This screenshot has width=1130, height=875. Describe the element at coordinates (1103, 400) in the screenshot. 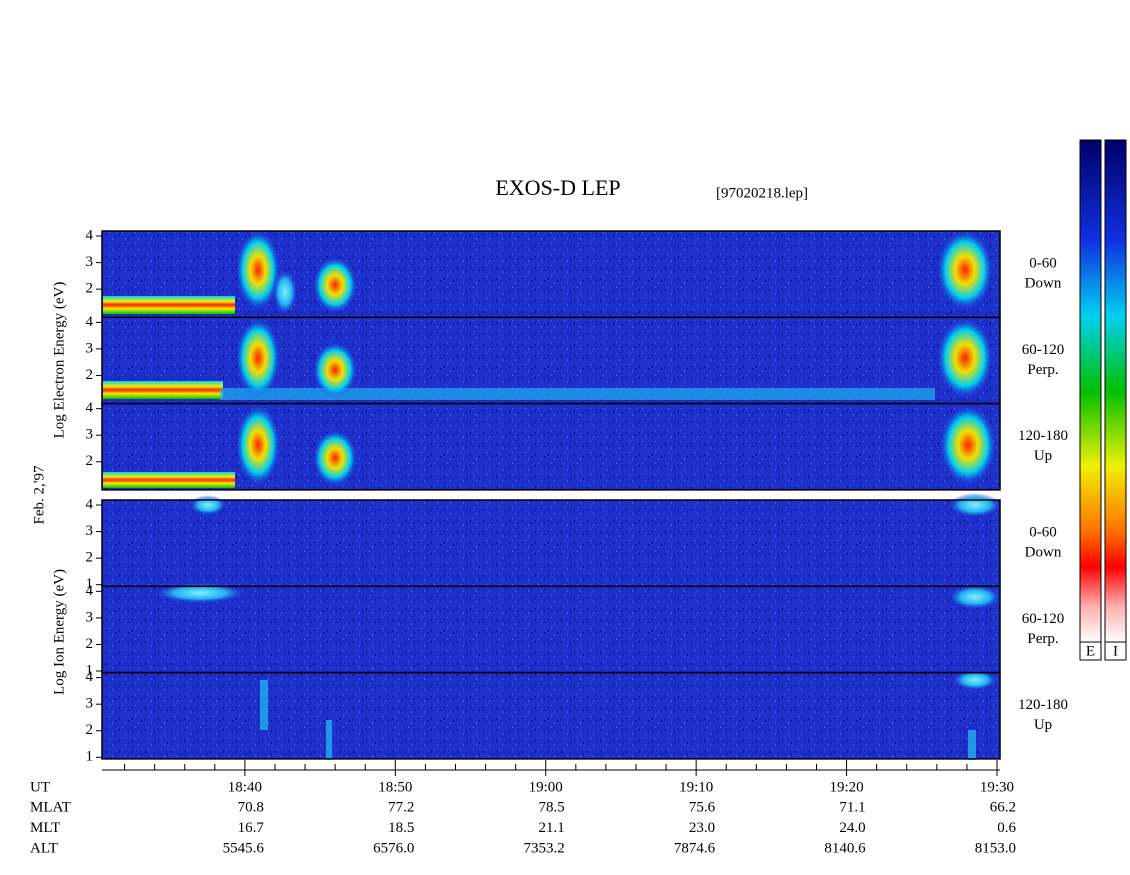

I see `colorbars: E I` at that location.